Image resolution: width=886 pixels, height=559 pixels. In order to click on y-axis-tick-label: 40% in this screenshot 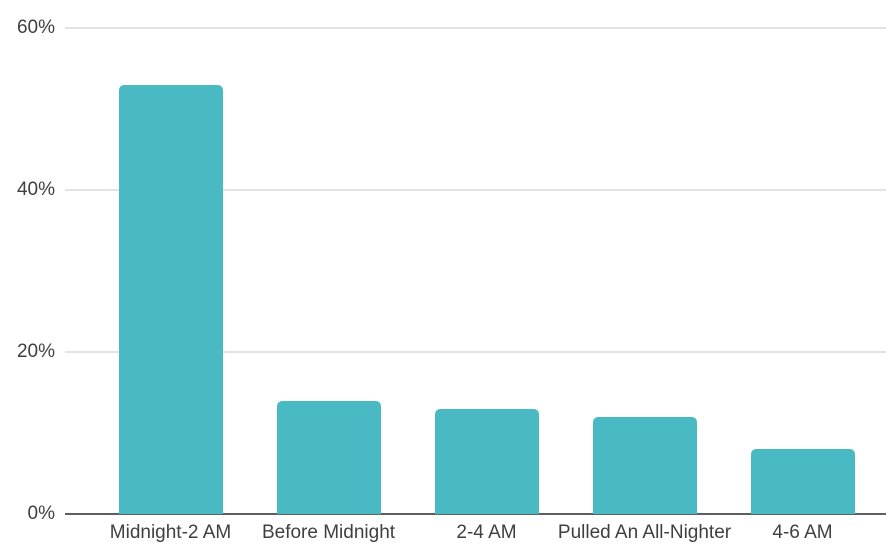, I will do `click(35, 189)`.